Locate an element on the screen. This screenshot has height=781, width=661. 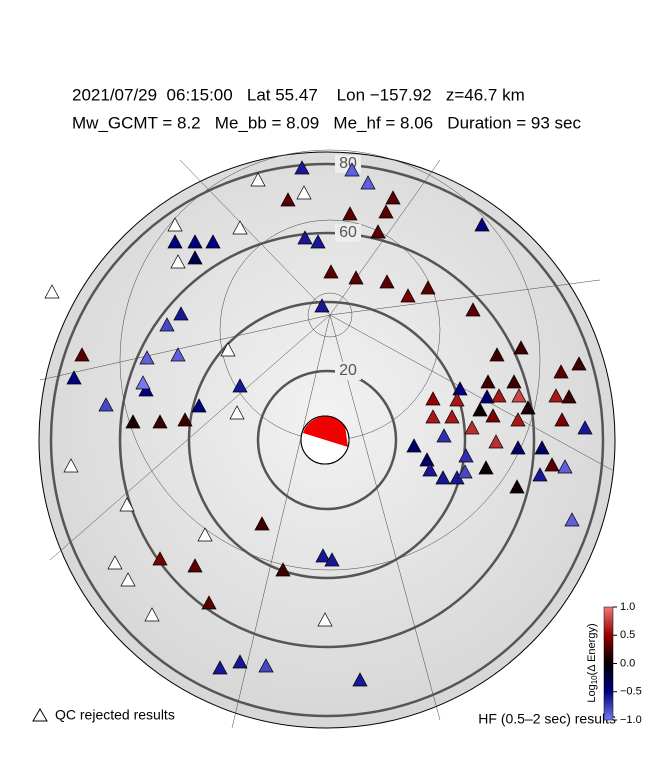
colorbar-tick-label: 0.5 is located at coordinates (627, 635).